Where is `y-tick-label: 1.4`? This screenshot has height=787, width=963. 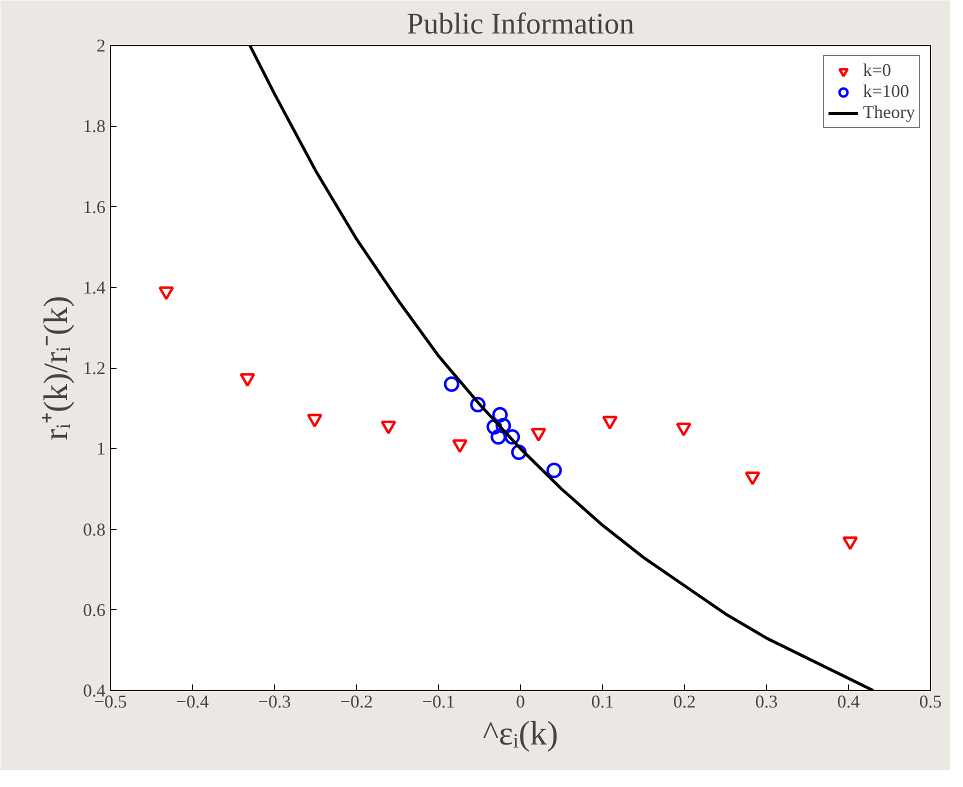
y-tick-label: 1.4 is located at coordinates (94, 287).